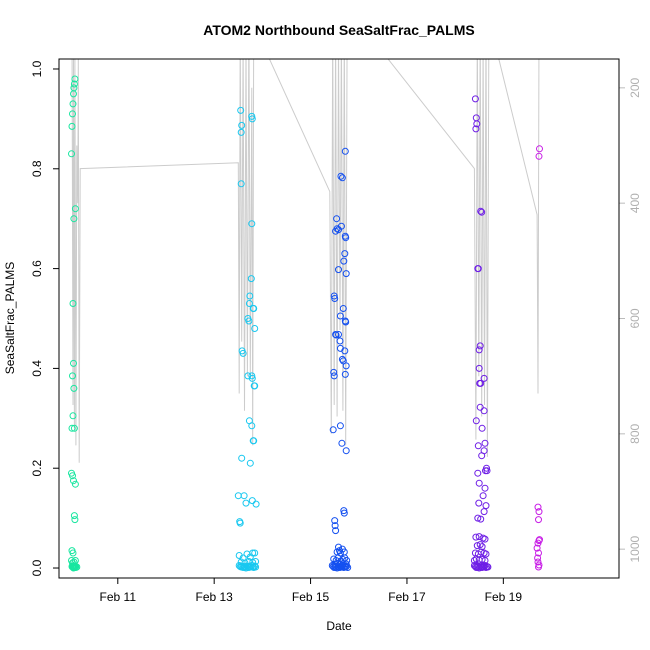 Image resolution: width=650 pixels, height=650 pixels. What do you see at coordinates (407, 597) in the screenshot?
I see `x-tick-label: Feb 17` at bounding box center [407, 597].